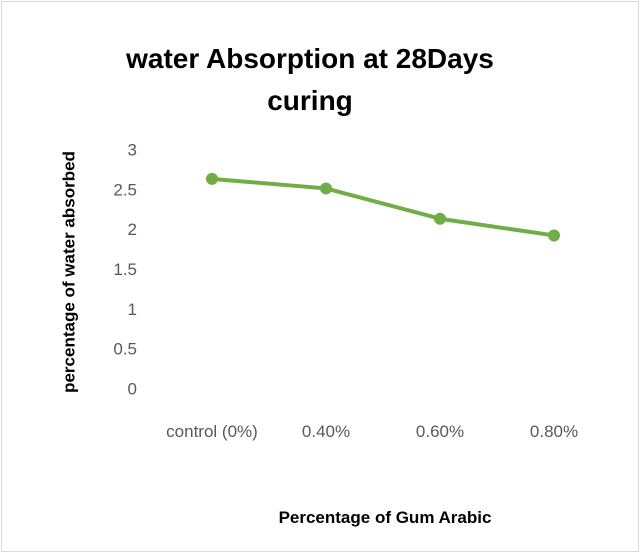 The height and width of the screenshot is (553, 640). I want to click on y-axis-title: percentage of water absorbed, so click(68, 272).